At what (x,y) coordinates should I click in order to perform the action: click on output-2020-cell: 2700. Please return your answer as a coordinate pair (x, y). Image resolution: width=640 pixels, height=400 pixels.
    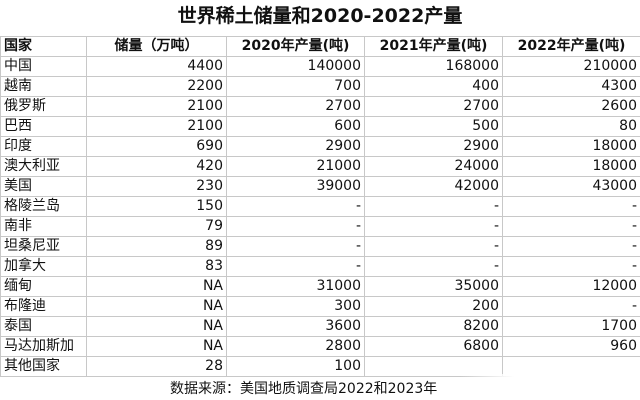
    Looking at the image, I should click on (295, 106).